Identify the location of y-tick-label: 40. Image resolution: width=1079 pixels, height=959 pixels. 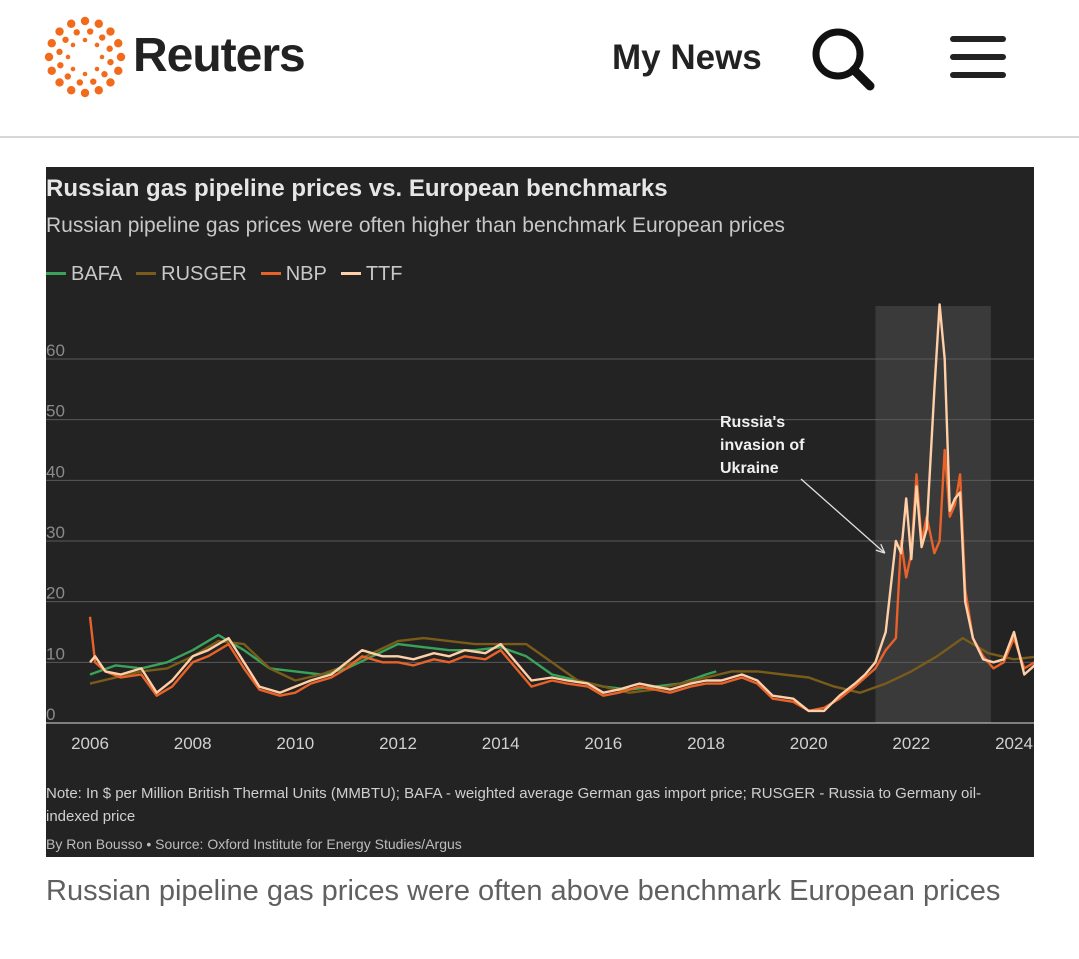
(55, 471).